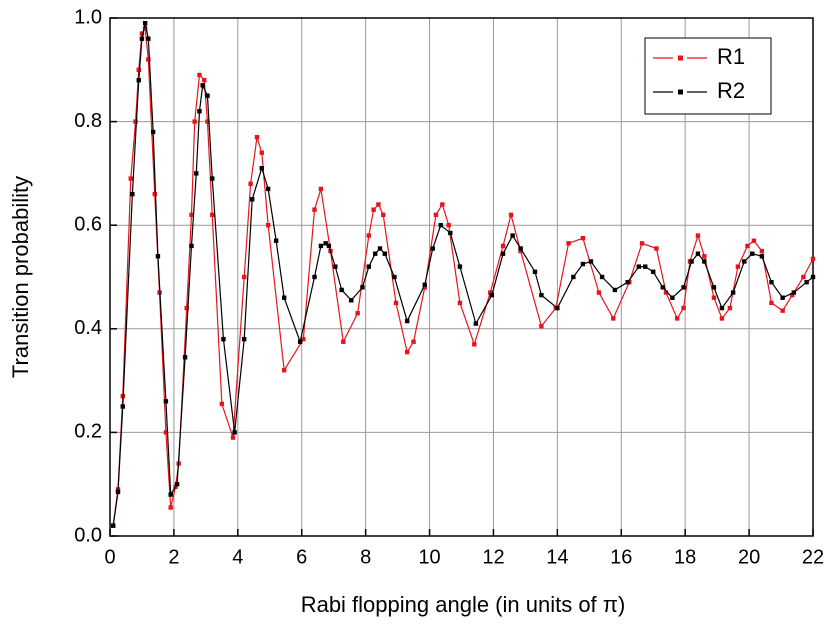 The height and width of the screenshot is (626, 830). What do you see at coordinates (88, 17) in the screenshot?
I see `y-tick-label: 1.0` at bounding box center [88, 17].